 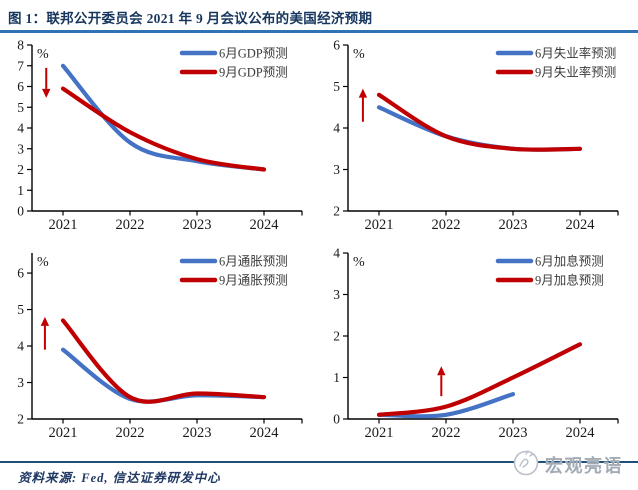 I want to click on legend-label: 6月失业率预测, so click(x=575, y=53).